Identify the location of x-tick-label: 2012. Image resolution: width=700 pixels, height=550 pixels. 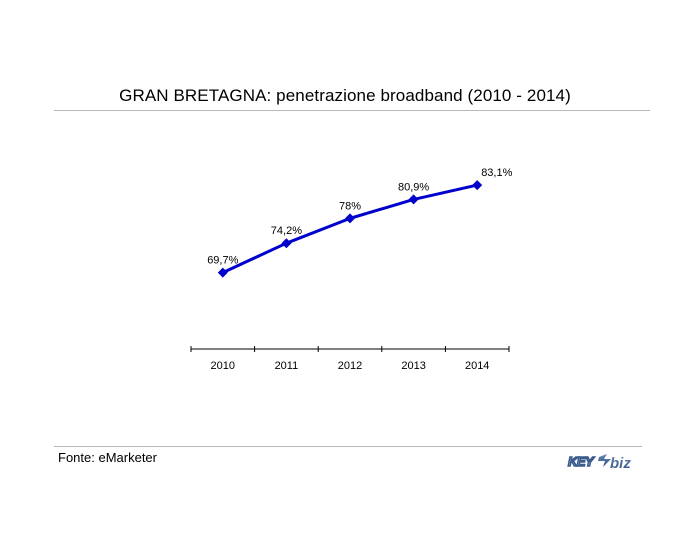
(350, 366).